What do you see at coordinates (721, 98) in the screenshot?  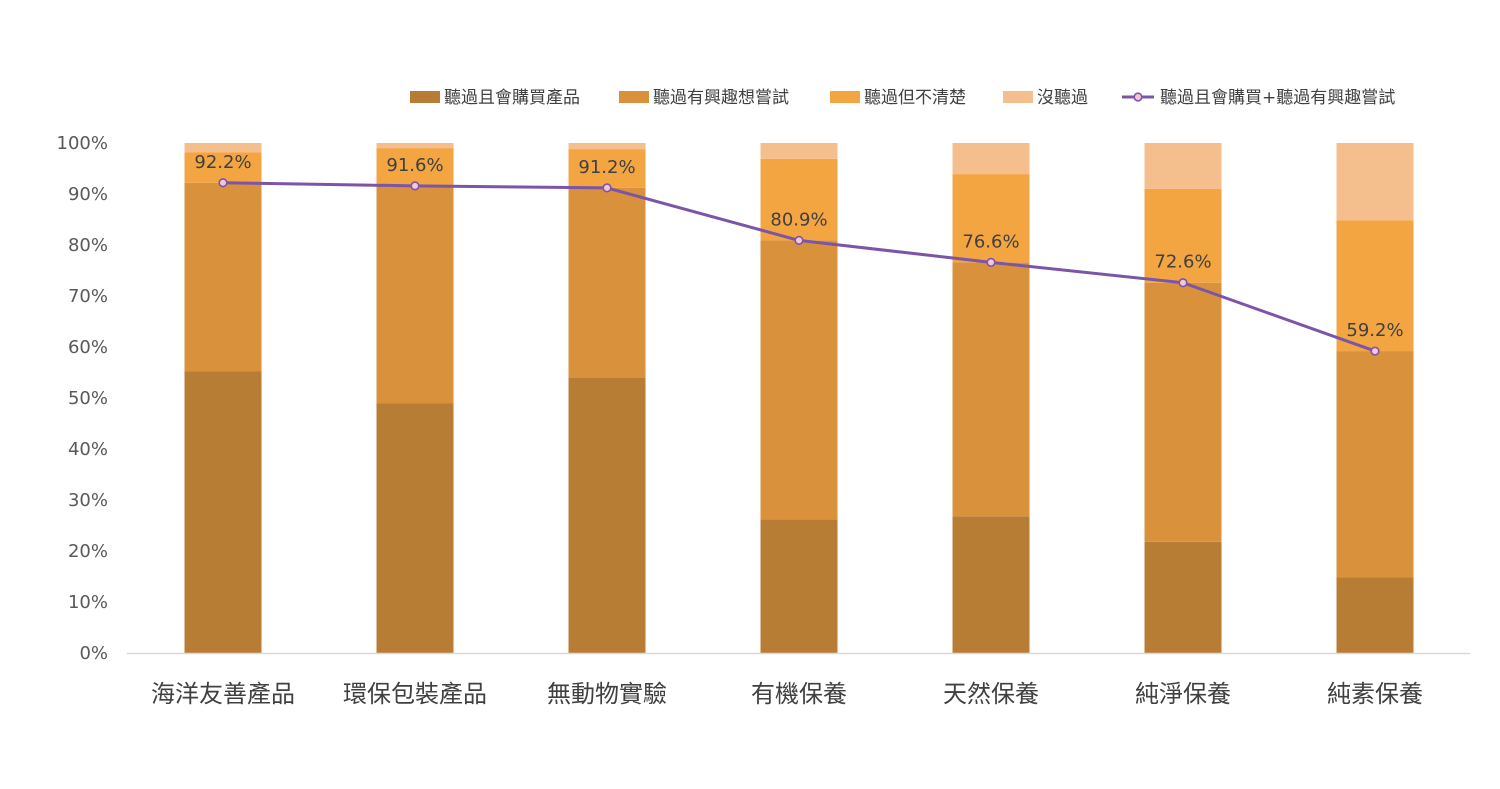 I see `legend-label: 聽過有興趣想嘗試` at bounding box center [721, 98].